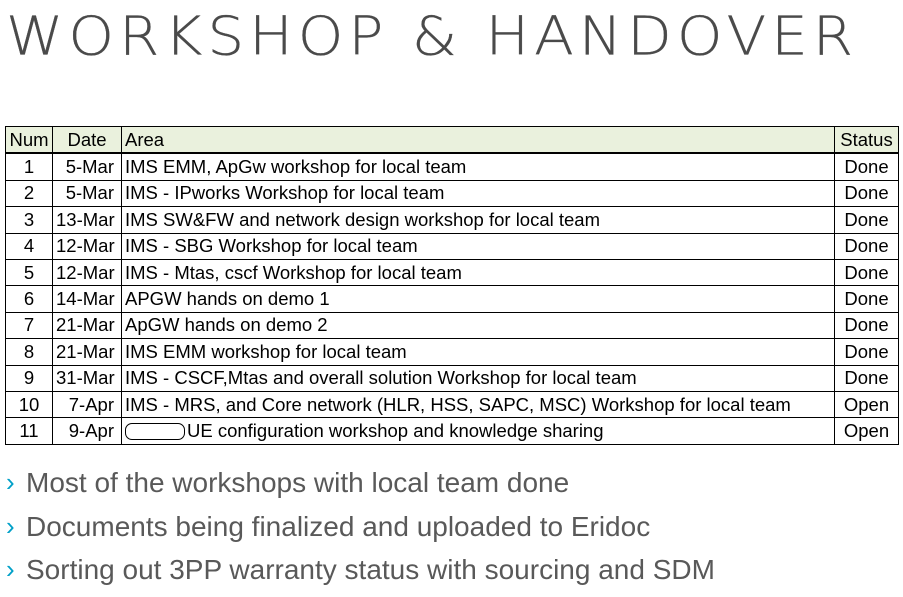 The width and height of the screenshot is (903, 597). I want to click on table-row: 6 14-Mar APGW hands on demo 1 Done, so click(452, 299).